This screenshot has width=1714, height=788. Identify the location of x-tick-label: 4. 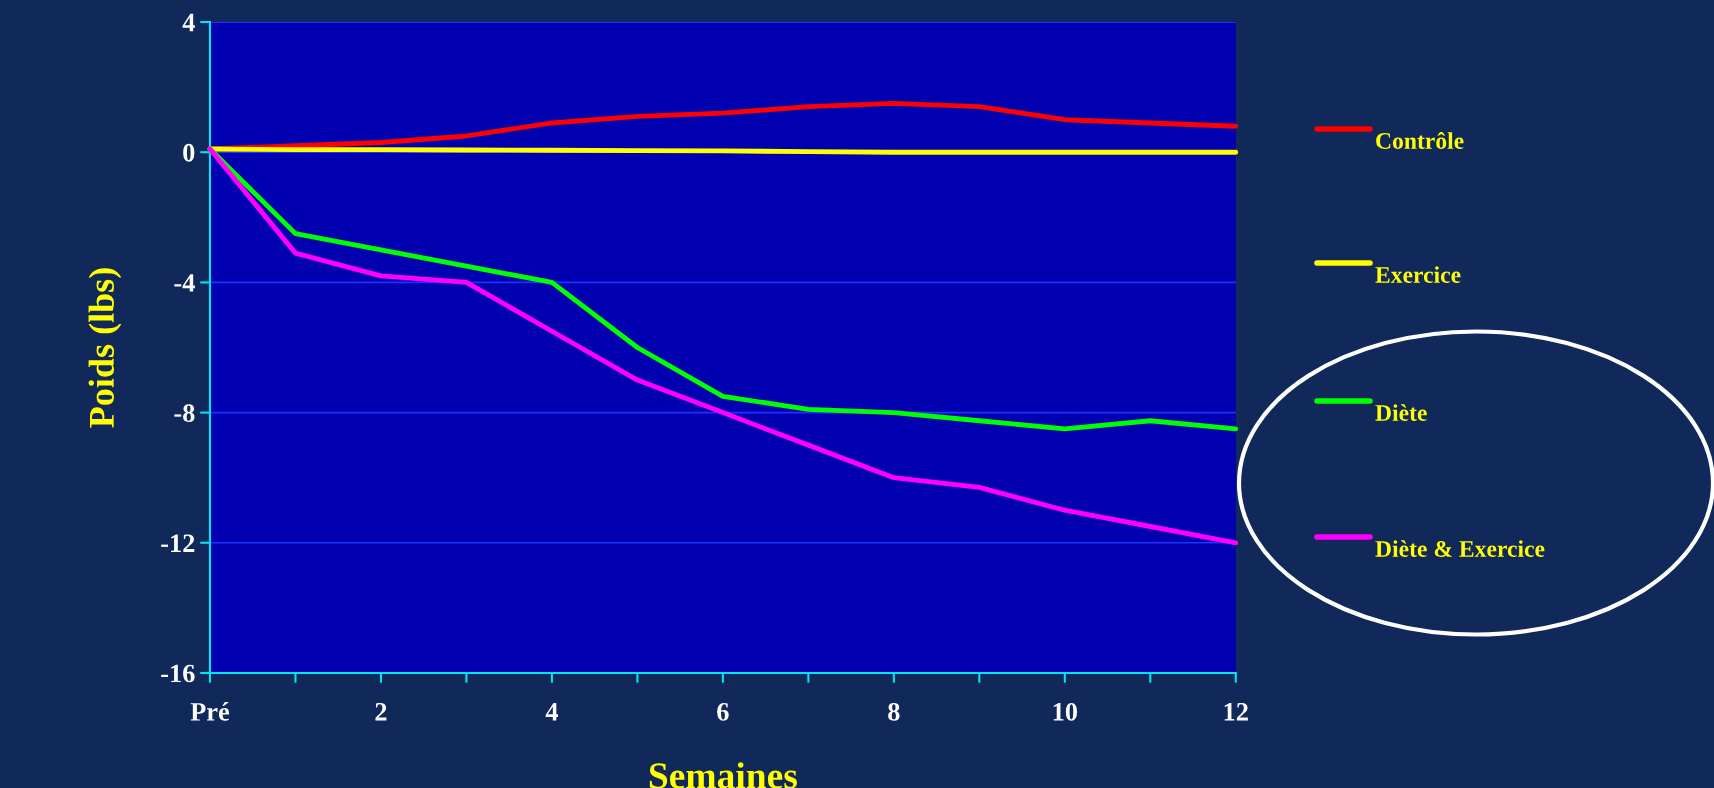
(552, 712).